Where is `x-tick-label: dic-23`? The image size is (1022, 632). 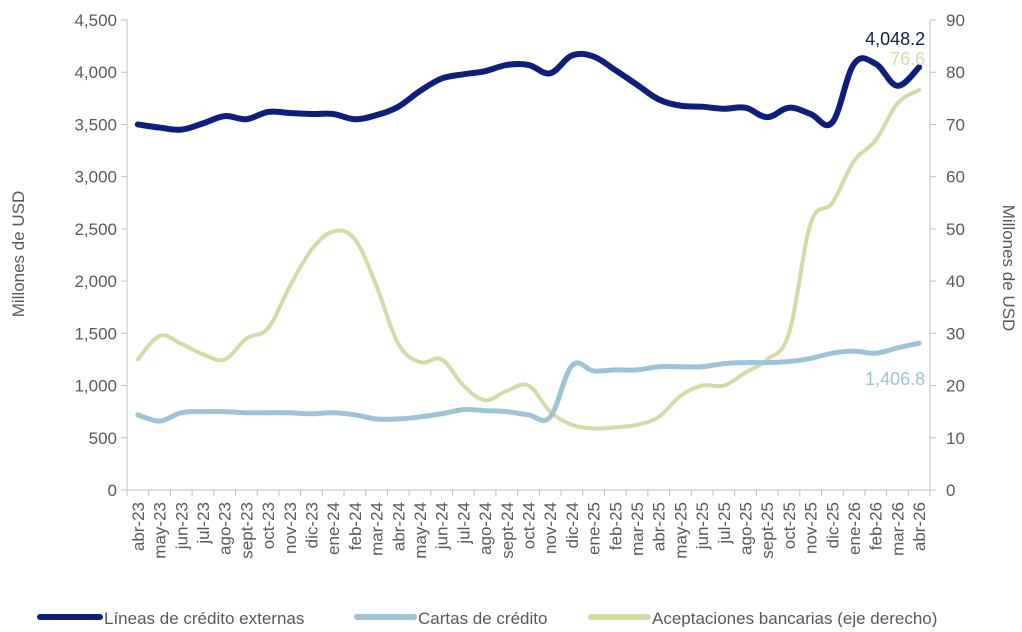 x-tick-label: dic-23 is located at coordinates (311, 525).